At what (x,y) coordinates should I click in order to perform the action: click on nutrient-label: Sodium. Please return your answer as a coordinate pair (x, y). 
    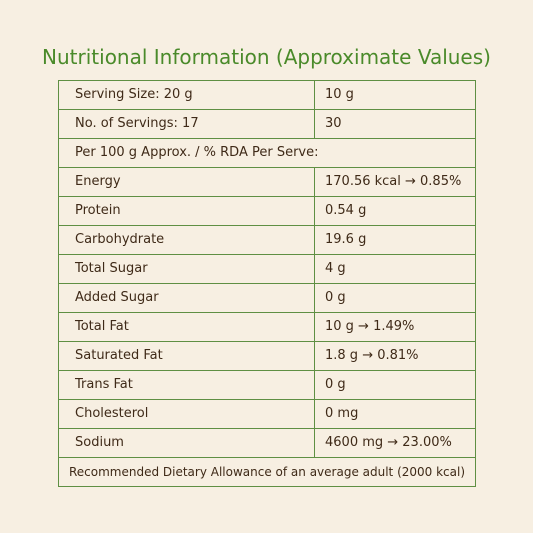
    Looking at the image, I should click on (186, 443).